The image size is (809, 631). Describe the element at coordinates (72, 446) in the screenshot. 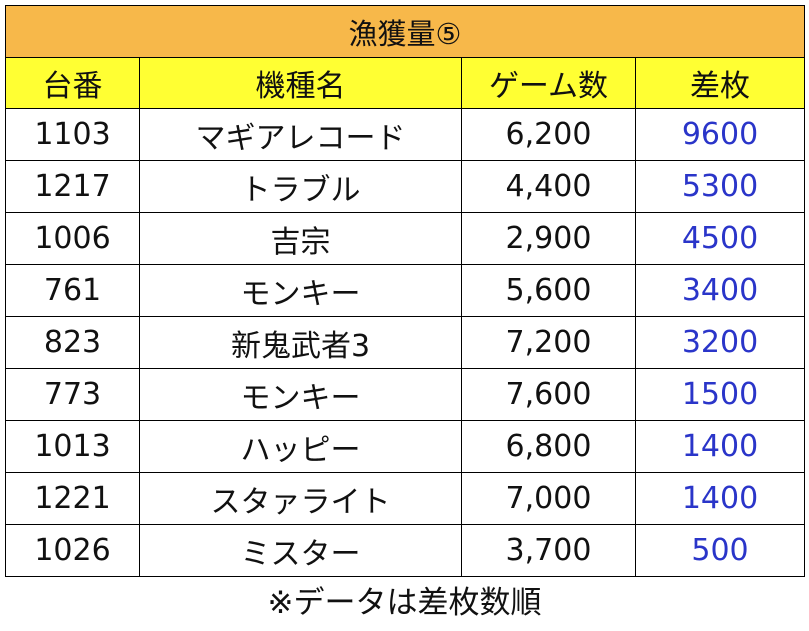

I see `machine-number-cell: 1013` at that location.